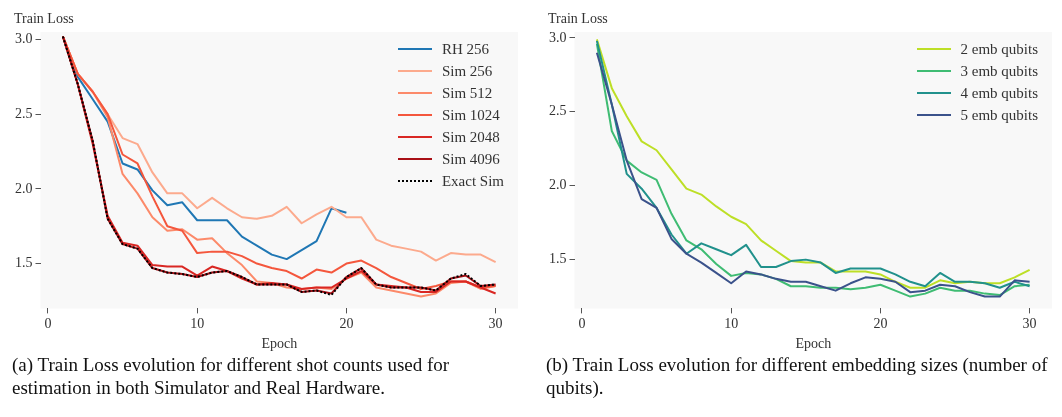 The width and height of the screenshot is (1062, 417). Describe the element at coordinates (470, 137) in the screenshot. I see `legend-label: Sim 2048` at that location.